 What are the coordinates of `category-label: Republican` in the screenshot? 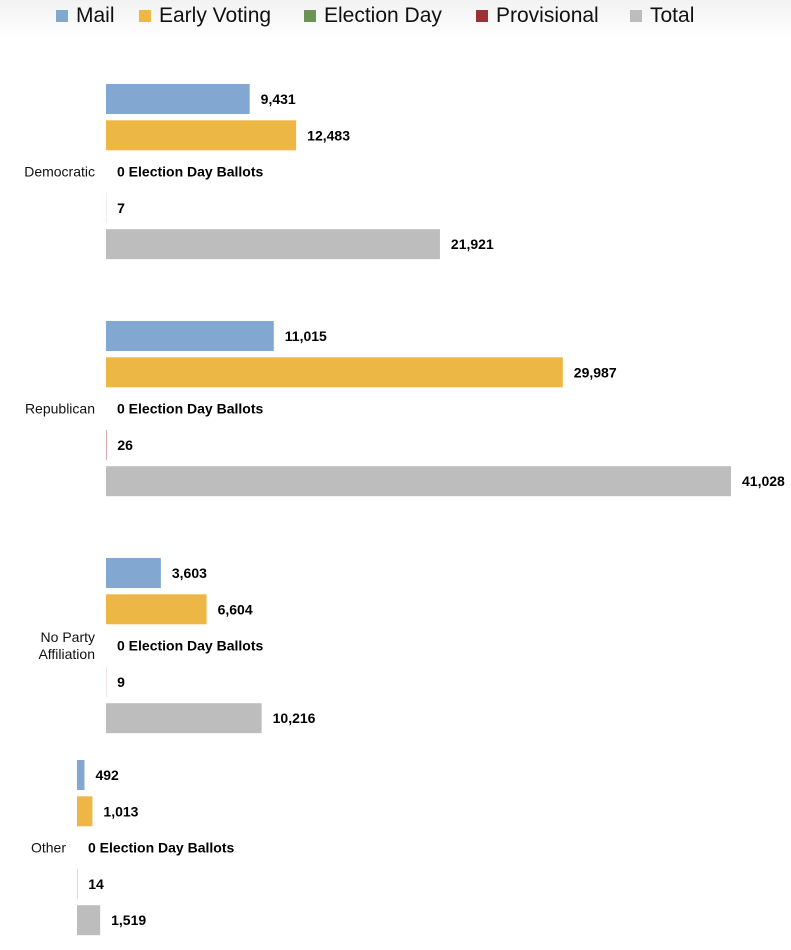 It's located at (60, 409).